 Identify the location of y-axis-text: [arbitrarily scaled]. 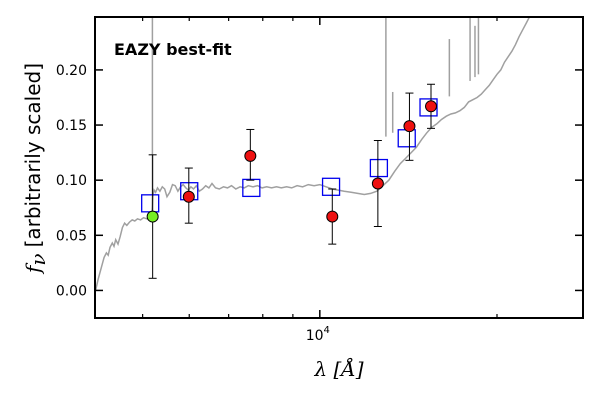
(33, 155).